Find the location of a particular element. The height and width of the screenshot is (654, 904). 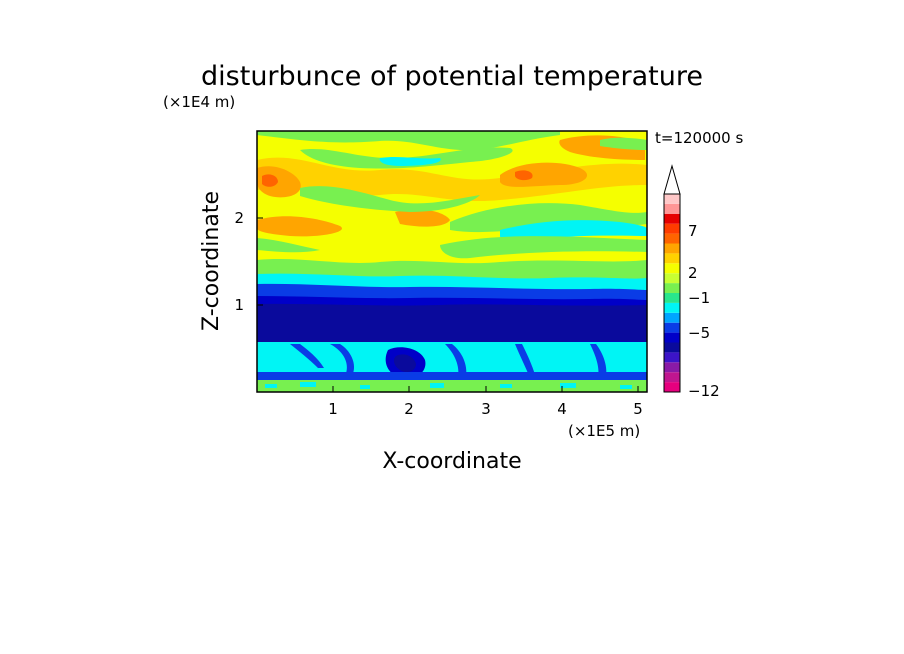

colorbar-tick-label: 7 is located at coordinates (693, 231).